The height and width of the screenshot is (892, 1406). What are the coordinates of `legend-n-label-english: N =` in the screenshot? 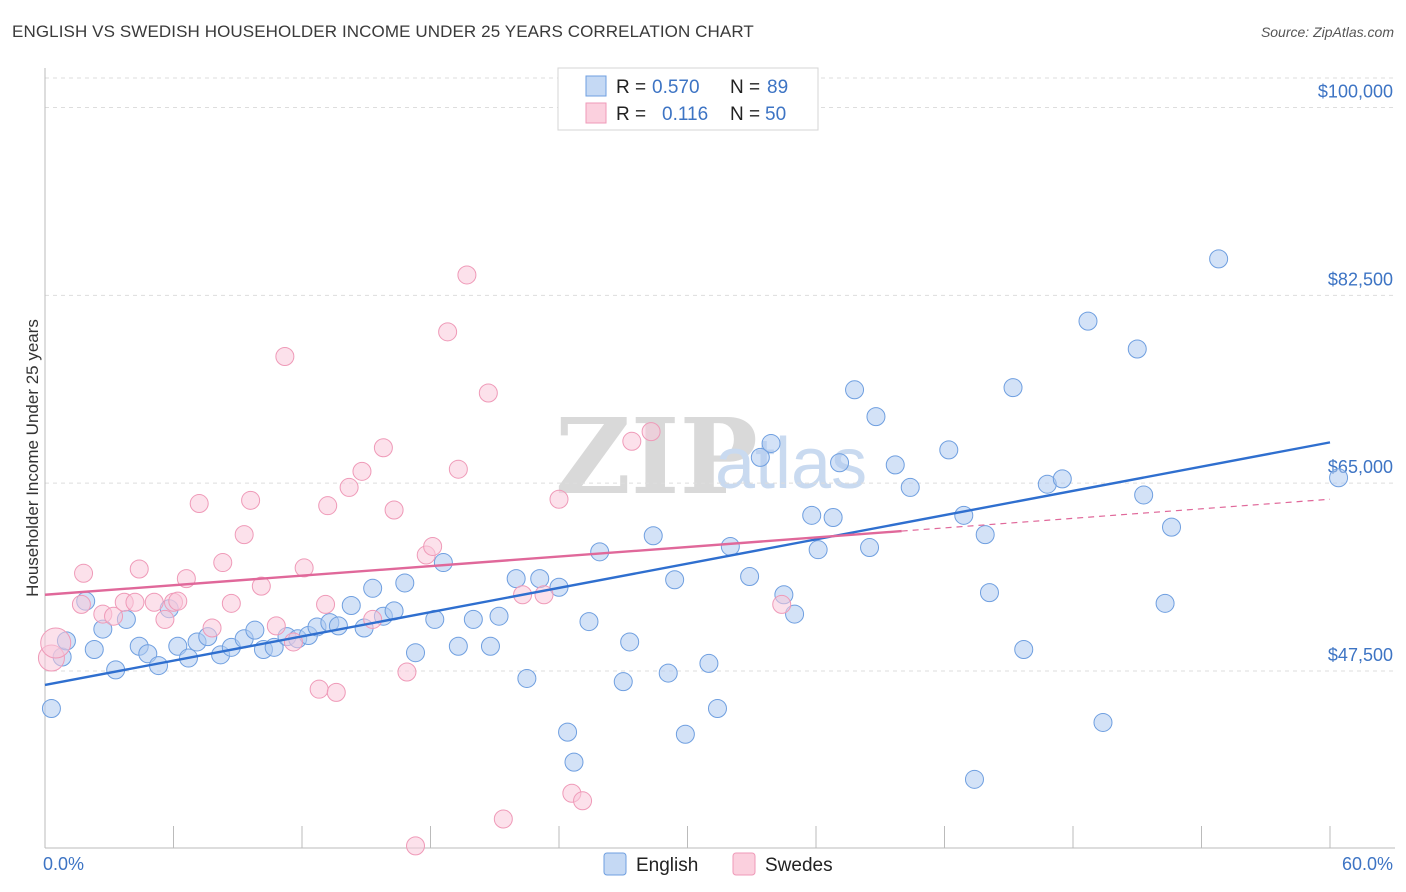 It's located at (745, 87).